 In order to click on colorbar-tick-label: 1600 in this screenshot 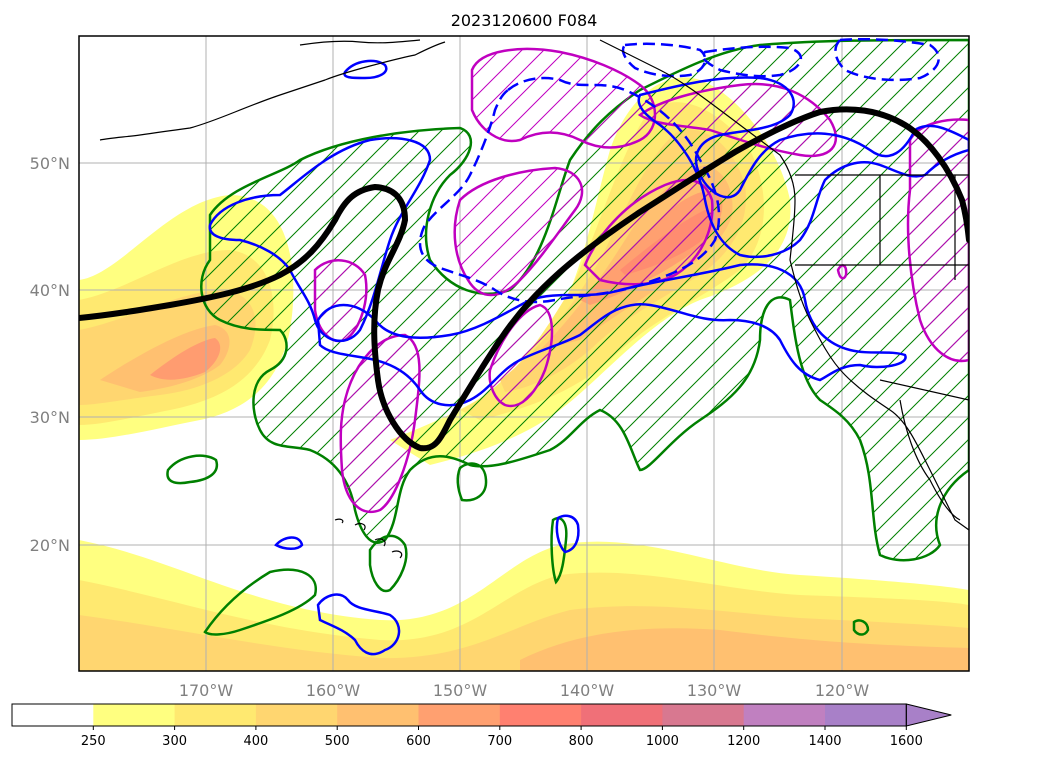, I will do `click(906, 741)`.